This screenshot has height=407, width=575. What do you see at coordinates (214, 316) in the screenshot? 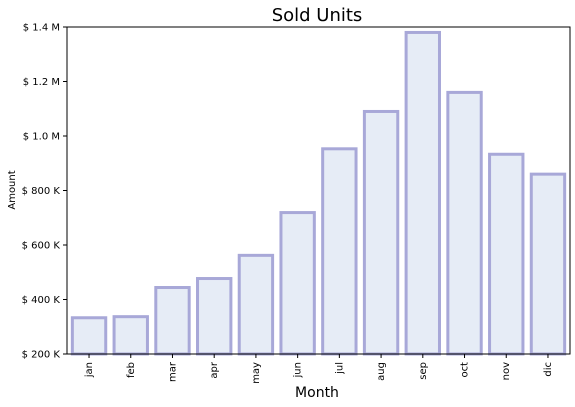
I see `bar-apr` at bounding box center [214, 316].